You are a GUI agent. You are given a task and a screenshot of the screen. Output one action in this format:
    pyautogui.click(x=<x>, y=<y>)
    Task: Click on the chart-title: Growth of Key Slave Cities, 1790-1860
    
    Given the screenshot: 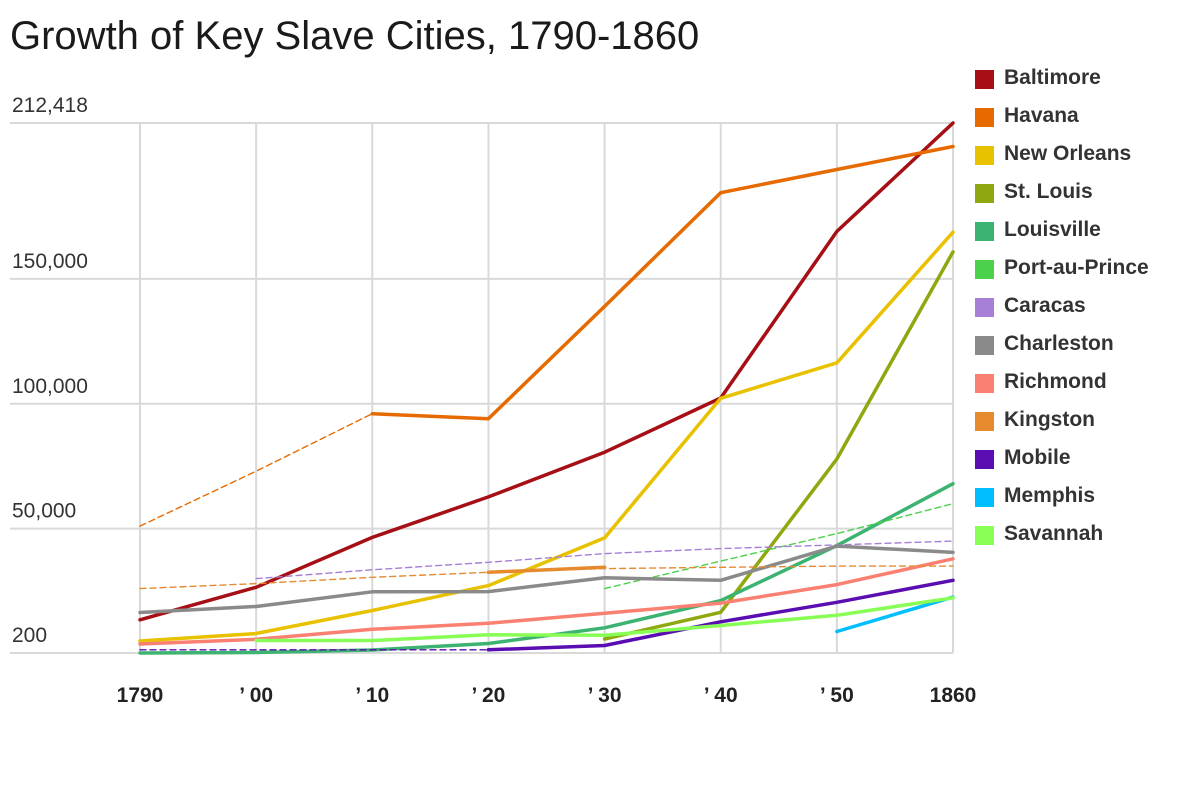 What is the action you would take?
    pyautogui.click(x=355, y=36)
    